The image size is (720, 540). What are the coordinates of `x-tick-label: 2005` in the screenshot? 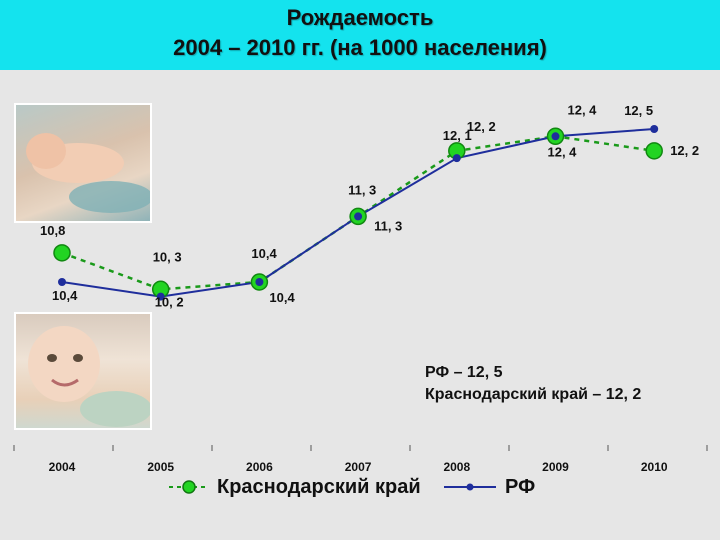 It's located at (160, 467).